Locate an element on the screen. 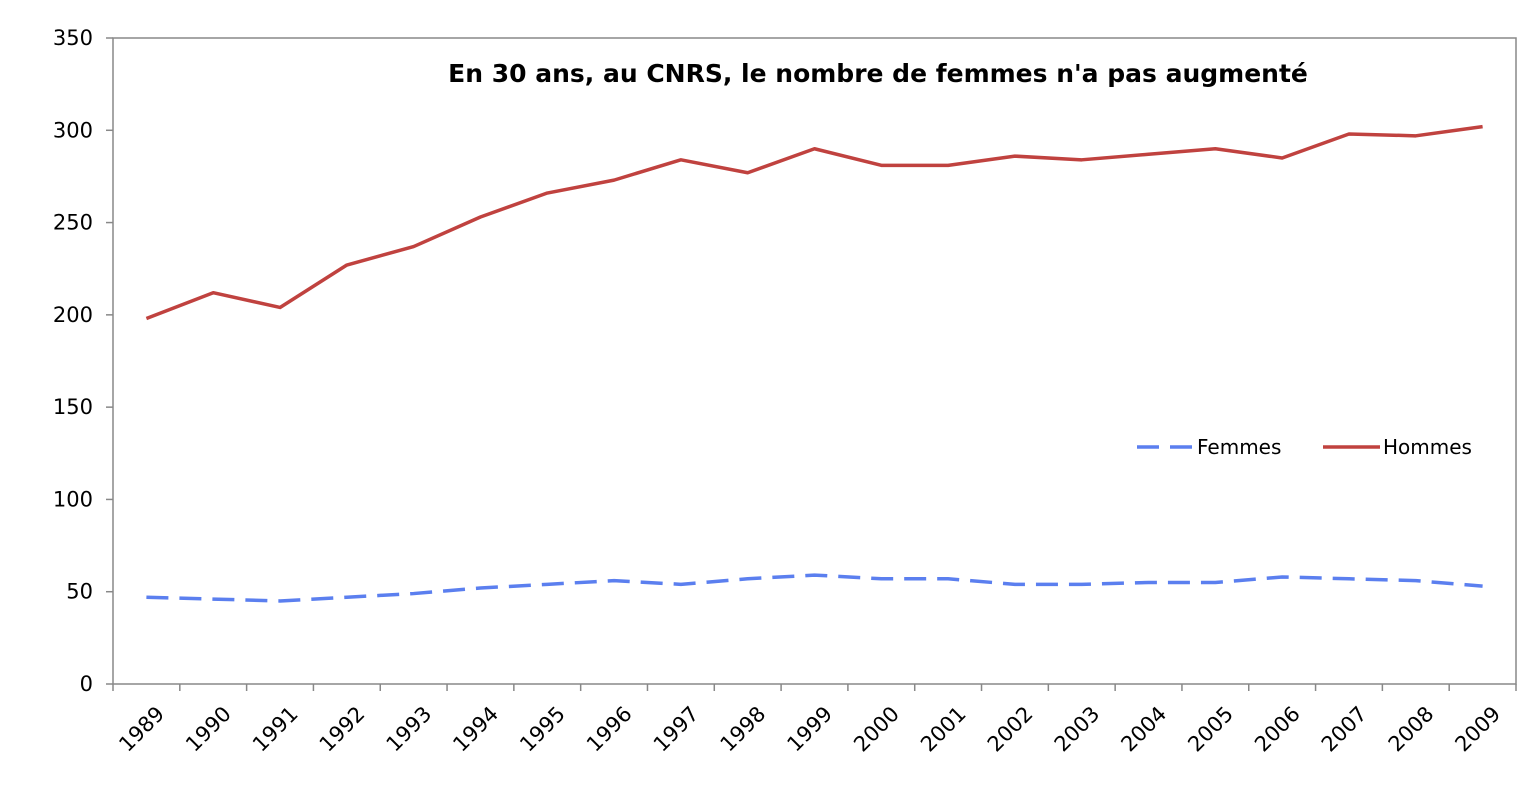  x-tick-label: 2004 is located at coordinates (1143, 729).